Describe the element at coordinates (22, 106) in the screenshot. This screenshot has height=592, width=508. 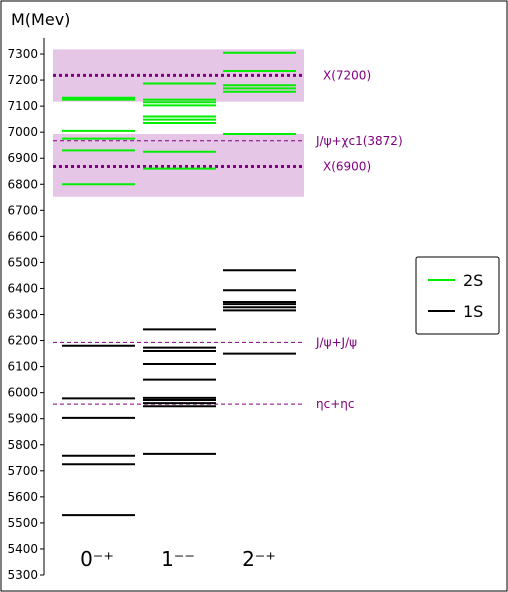
I see `y-tick-label-18: 7100` at that location.